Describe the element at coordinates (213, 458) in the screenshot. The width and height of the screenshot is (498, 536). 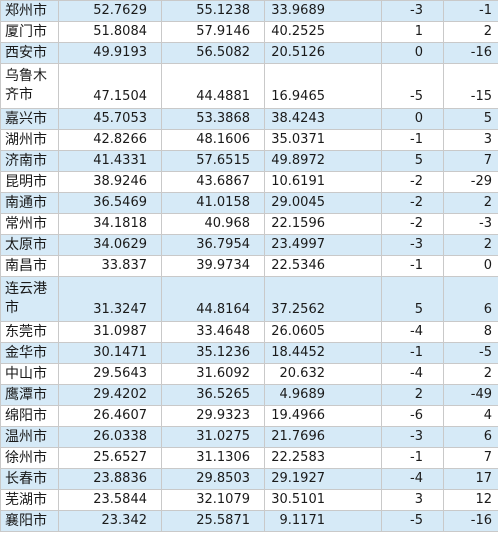
I see `value-2-cell: 31.1306` at that location.